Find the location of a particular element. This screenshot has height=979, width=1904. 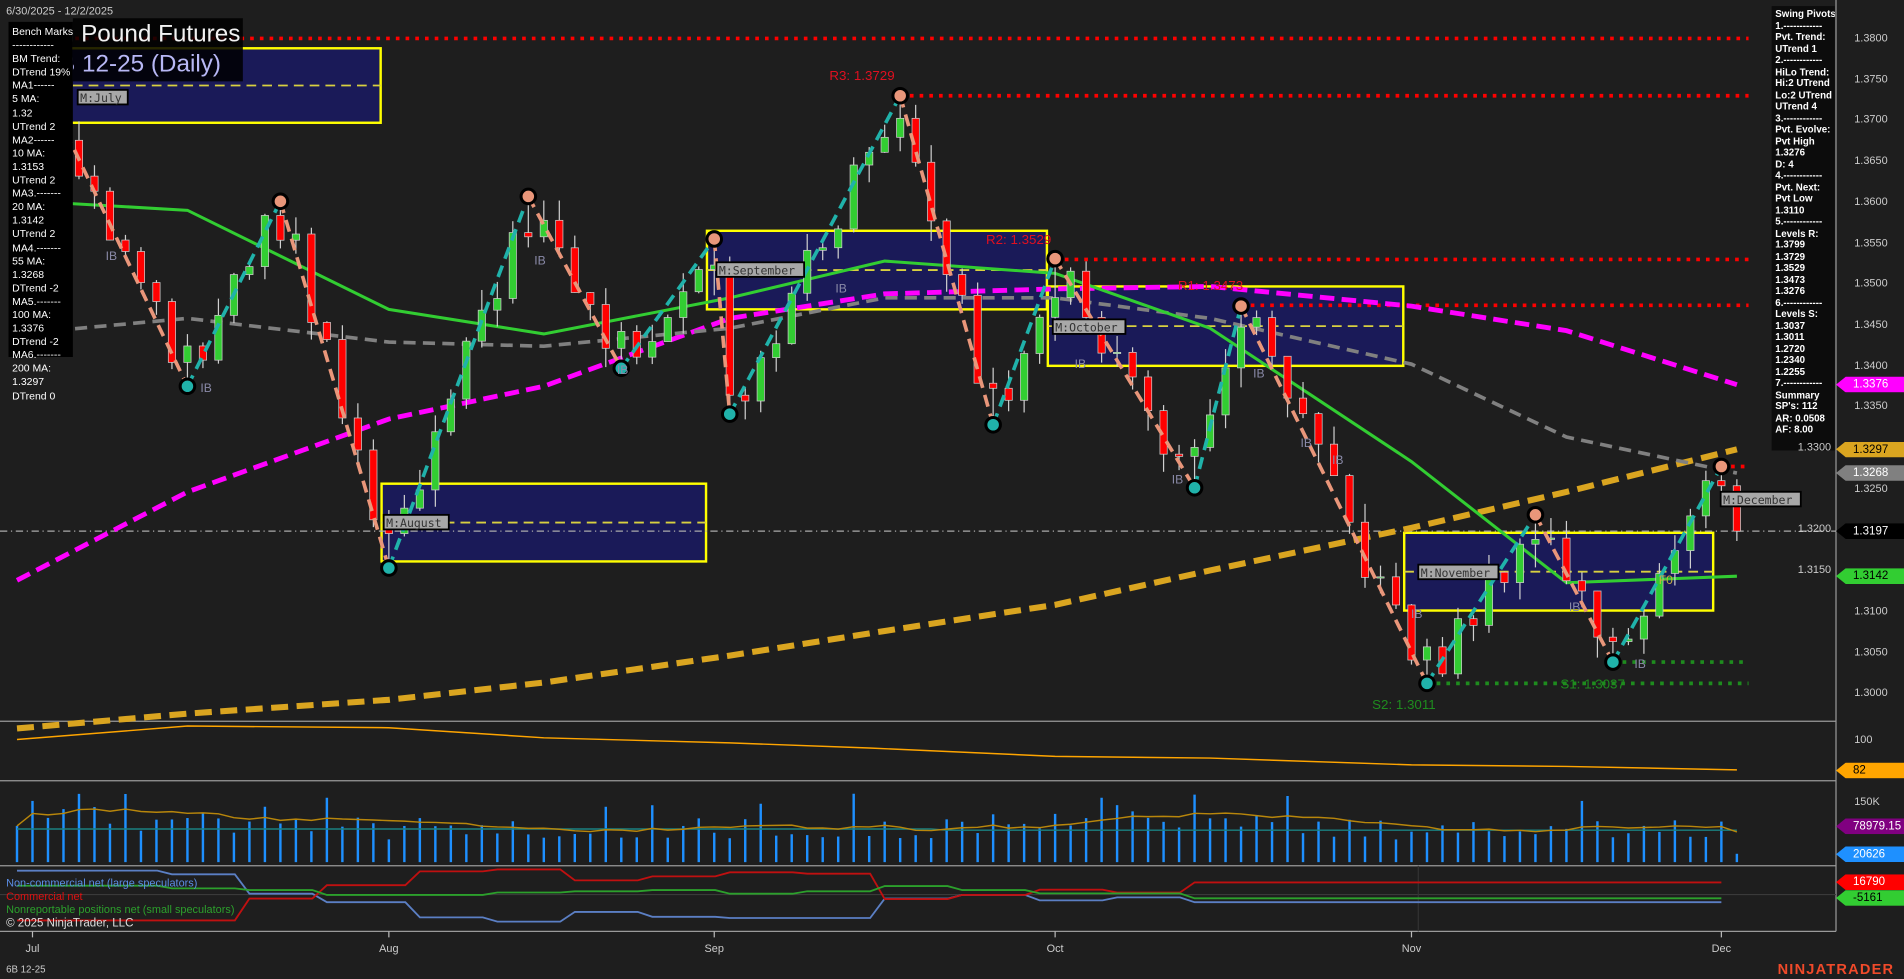

volume-value-tag: 20626 is located at coordinates (1870, 854).